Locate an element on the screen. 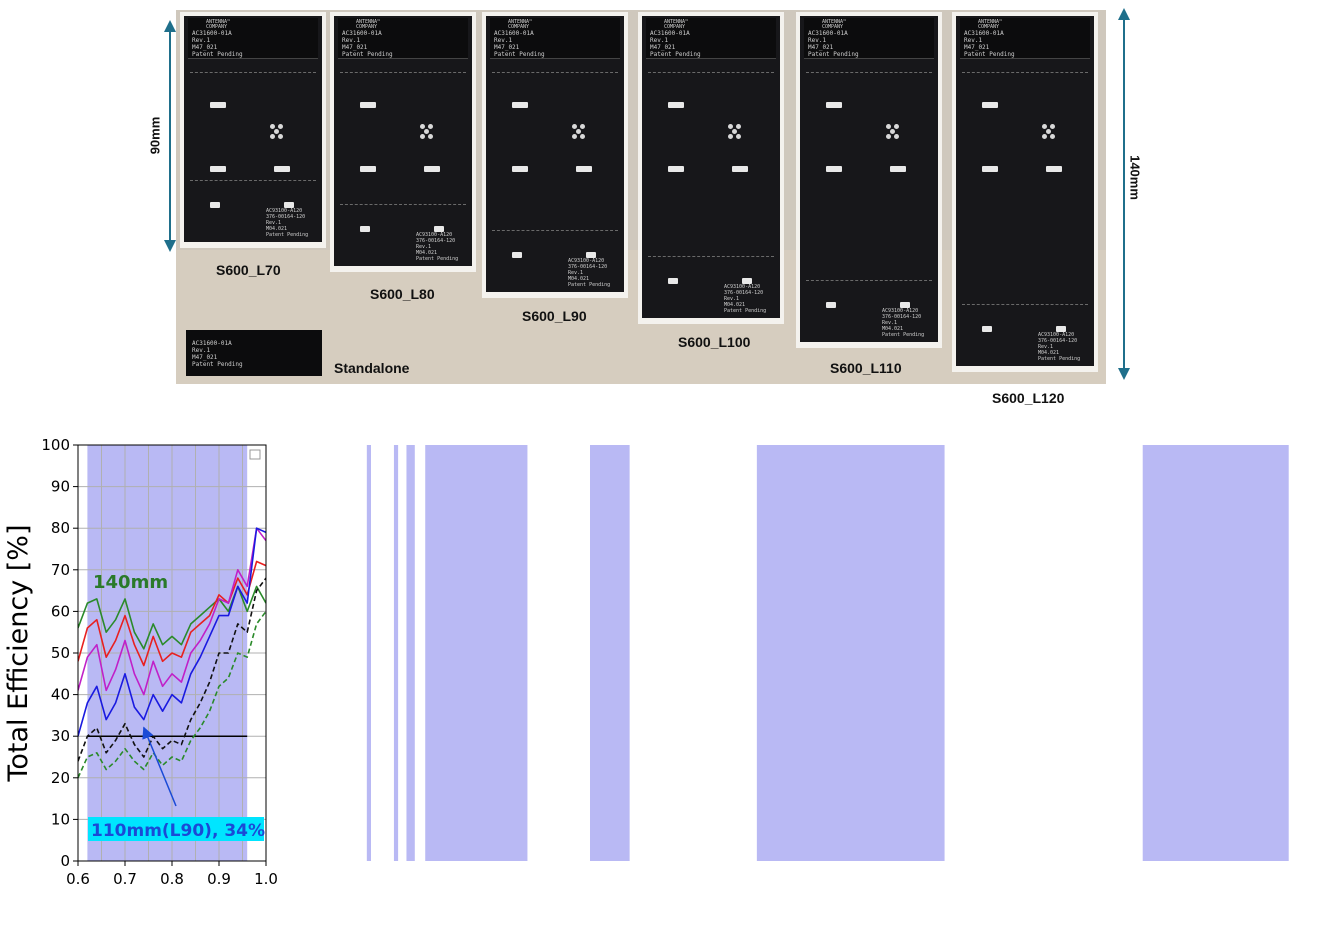 The height and width of the screenshot is (942, 1330). y-tick-label: 0 is located at coordinates (65, 861).